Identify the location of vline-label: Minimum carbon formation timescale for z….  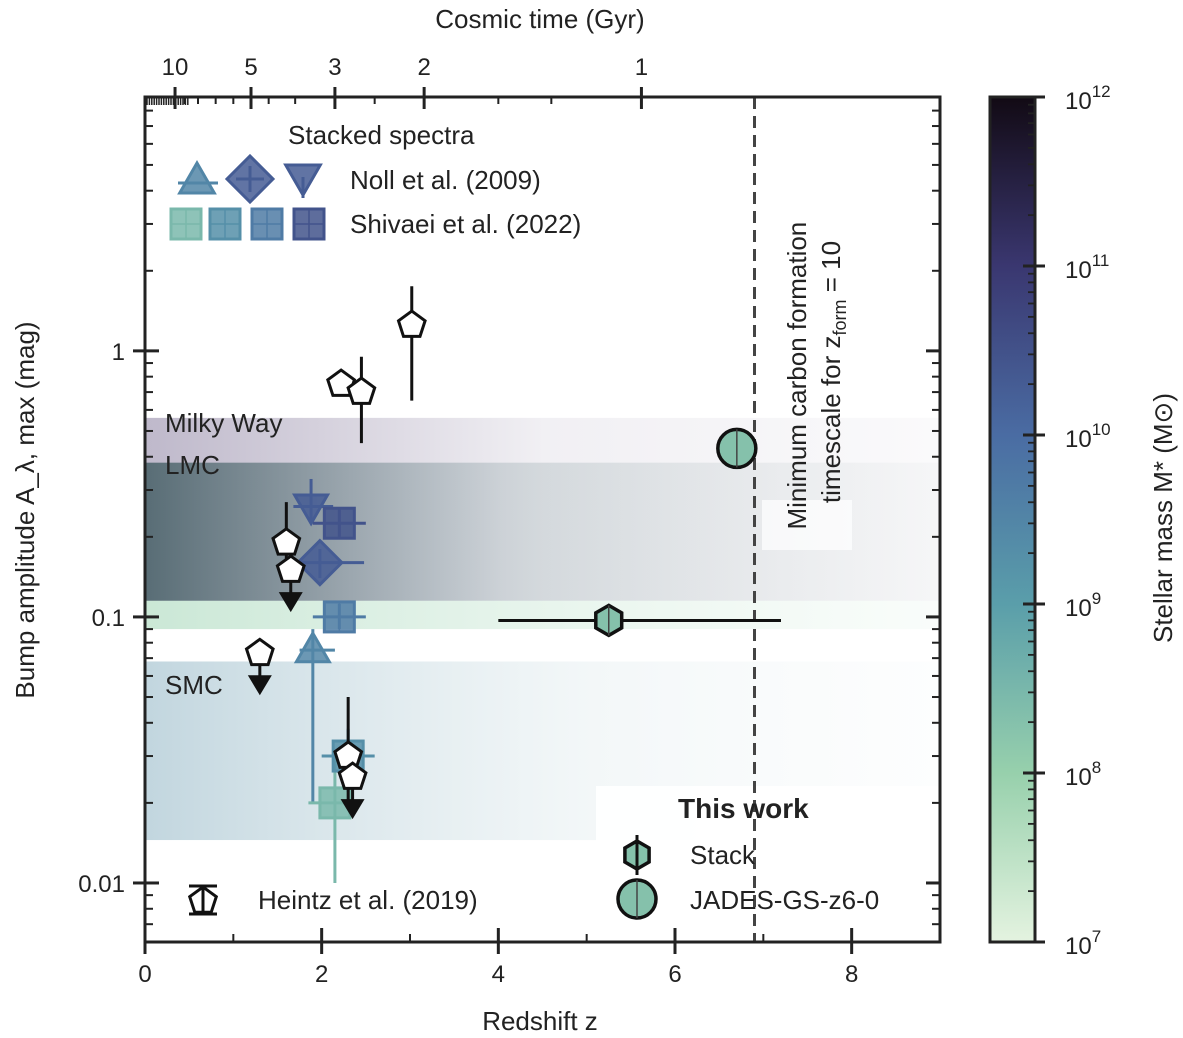
(816, 371).